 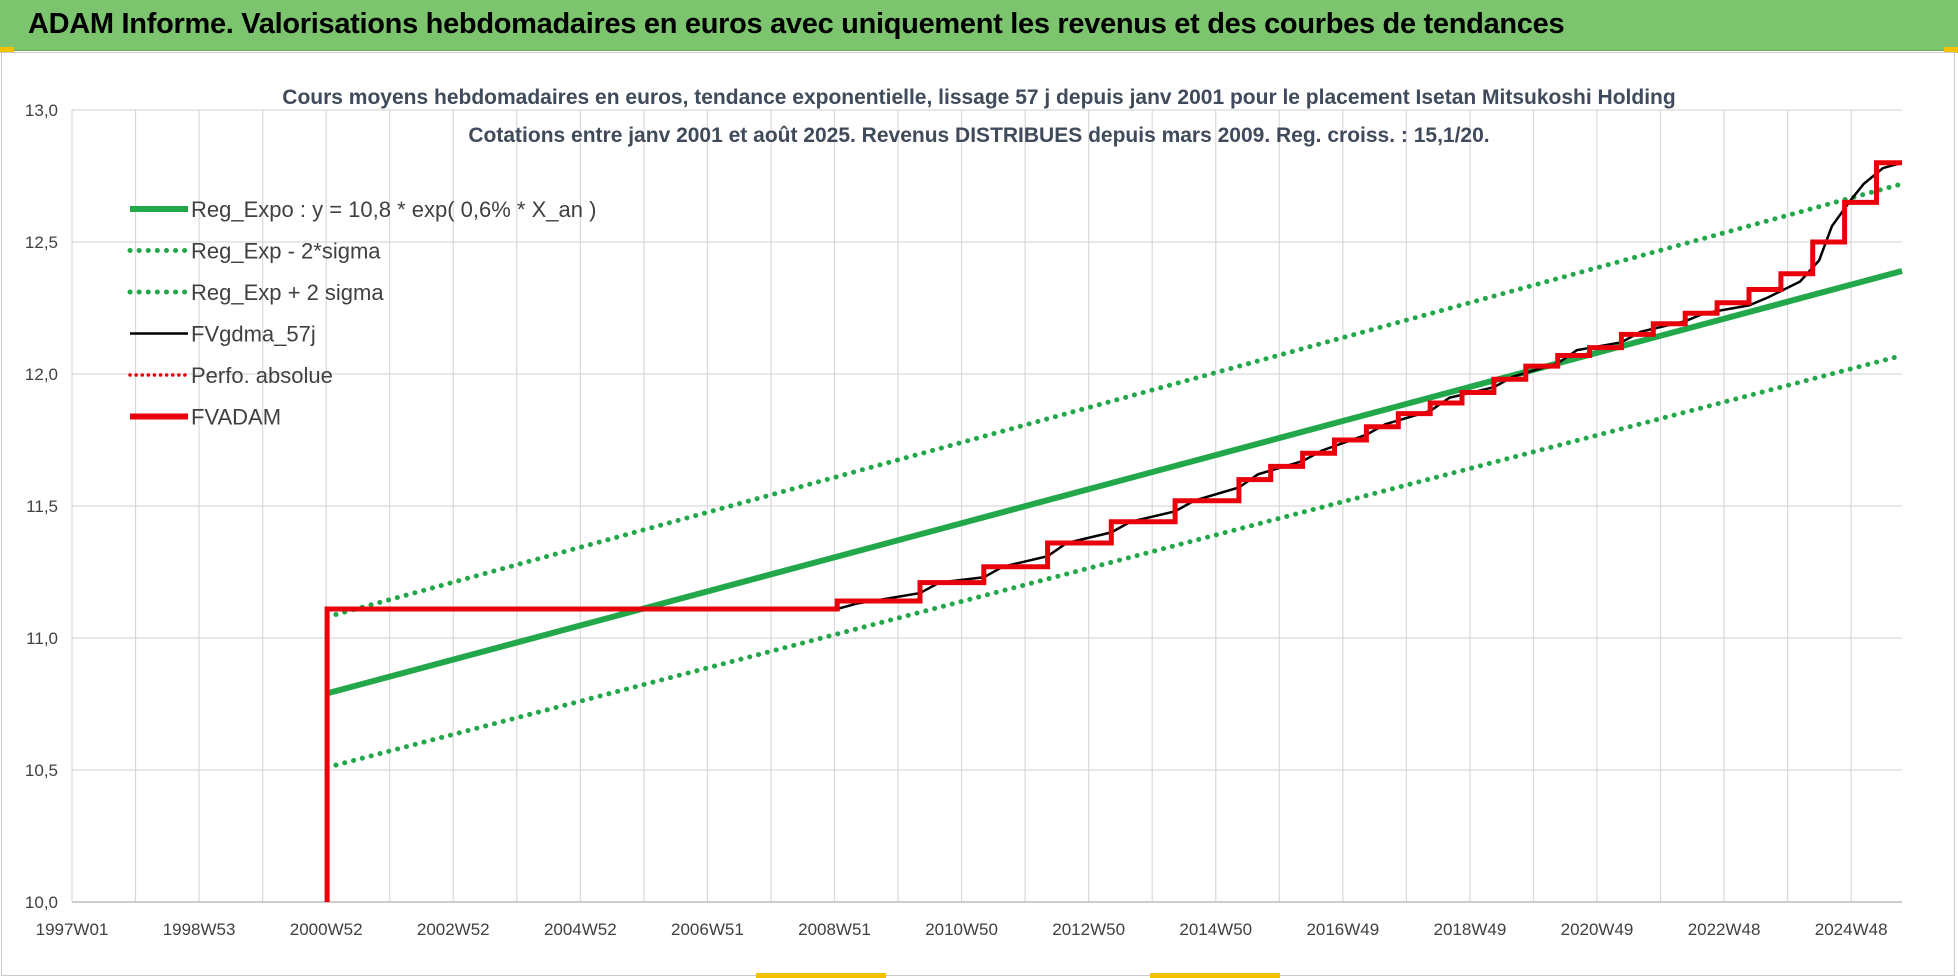 What do you see at coordinates (287, 292) in the screenshot?
I see `legend-label: Reg_Exp + 2 sigma` at bounding box center [287, 292].